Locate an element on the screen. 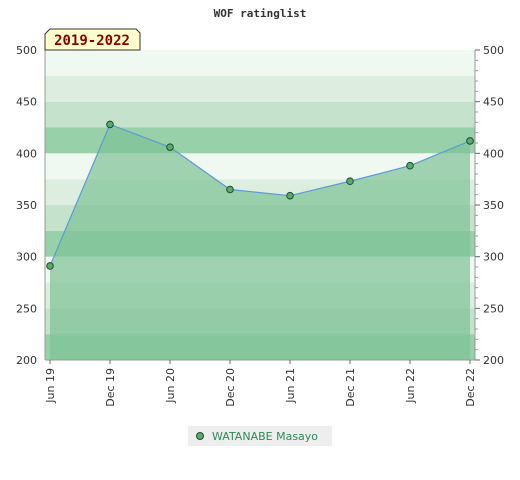 The width and height of the screenshot is (520, 480). x-tick-label: Jun 21 is located at coordinates (290, 386).